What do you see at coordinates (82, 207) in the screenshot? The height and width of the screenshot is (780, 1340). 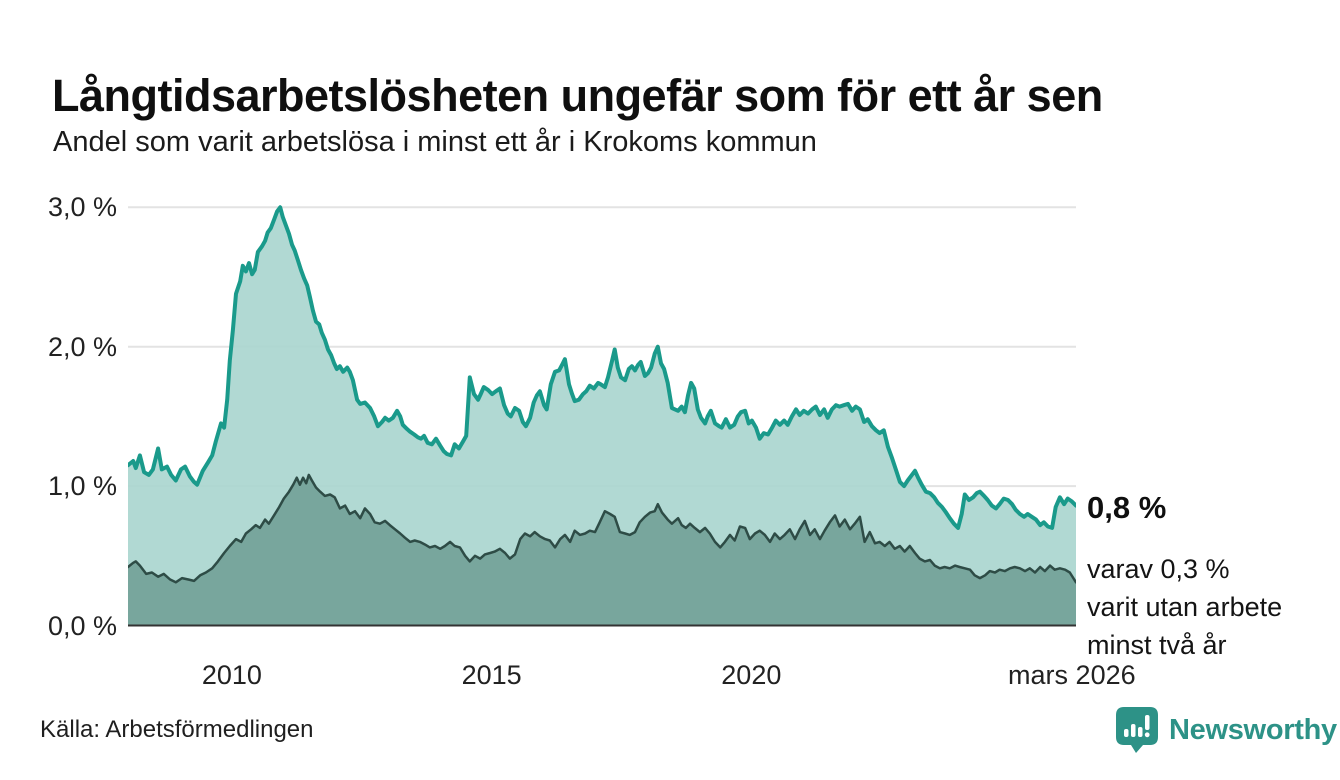 I see `y-tick-label: 3,0 %` at bounding box center [82, 207].